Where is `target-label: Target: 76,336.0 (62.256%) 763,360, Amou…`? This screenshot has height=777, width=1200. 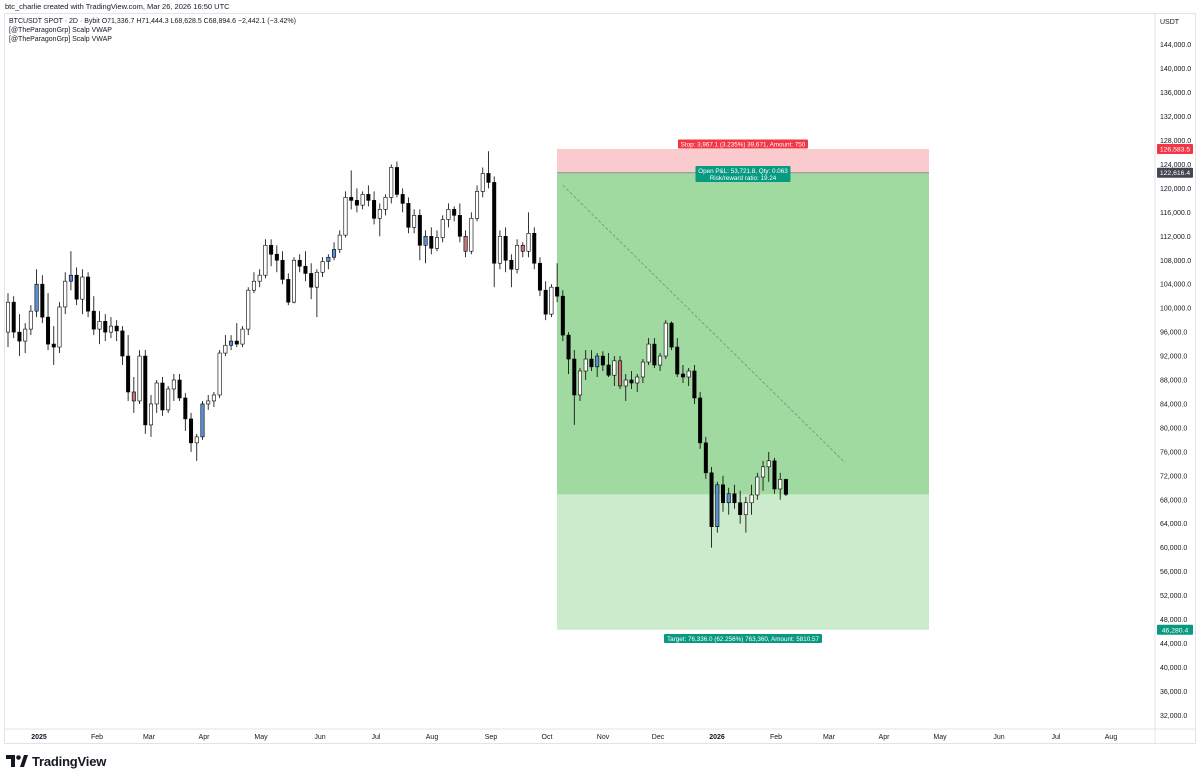
target-label: Target: 76,336.0 (62.256%) 763,360, Amou… is located at coordinates (743, 638).